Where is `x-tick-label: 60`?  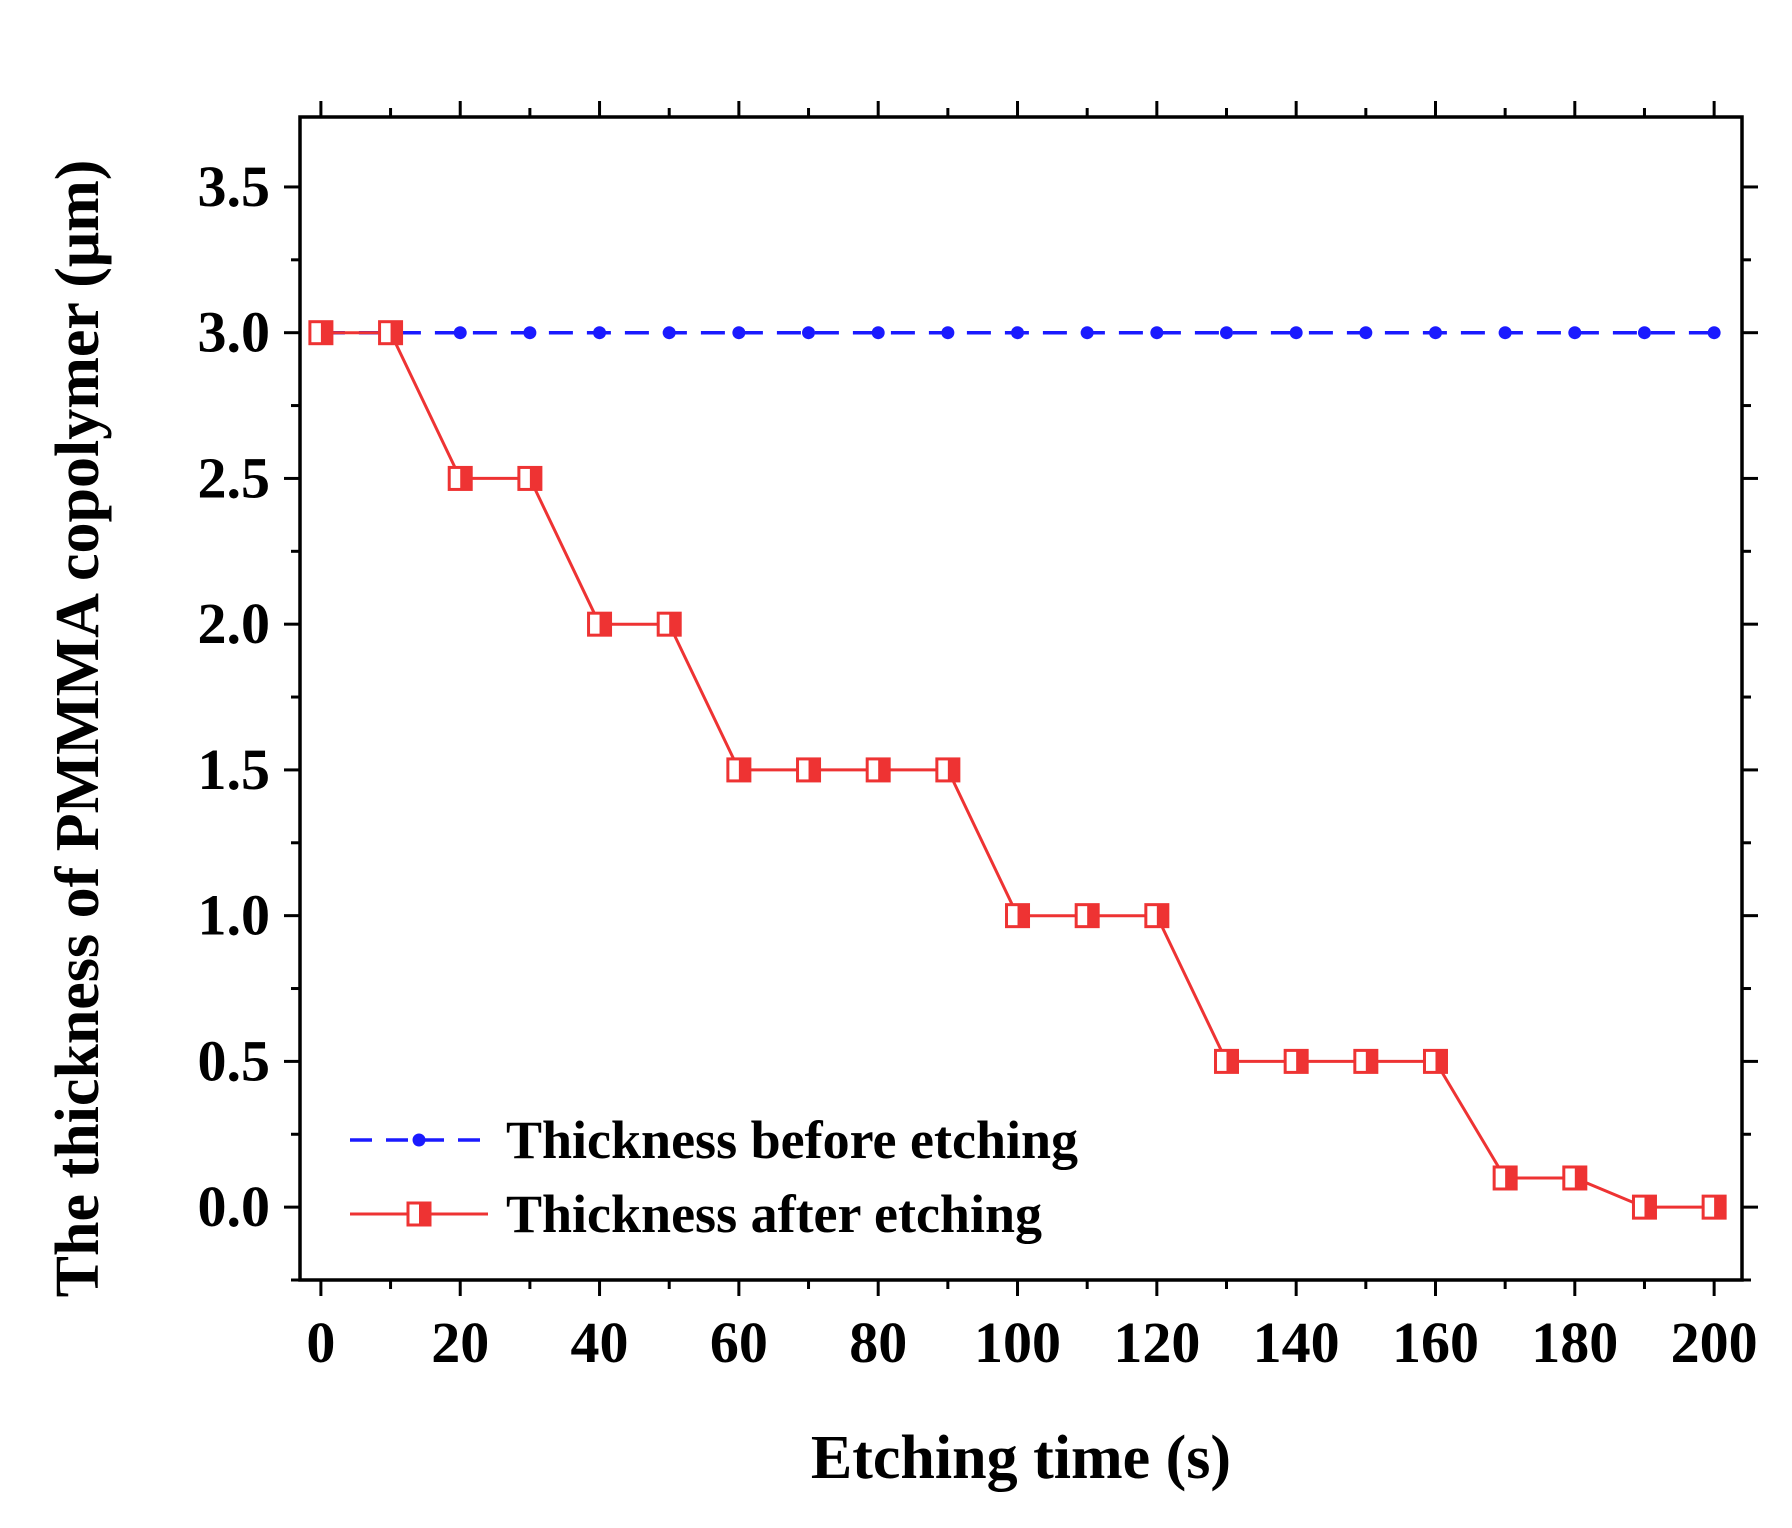 x-tick-label: 60 is located at coordinates (739, 1342).